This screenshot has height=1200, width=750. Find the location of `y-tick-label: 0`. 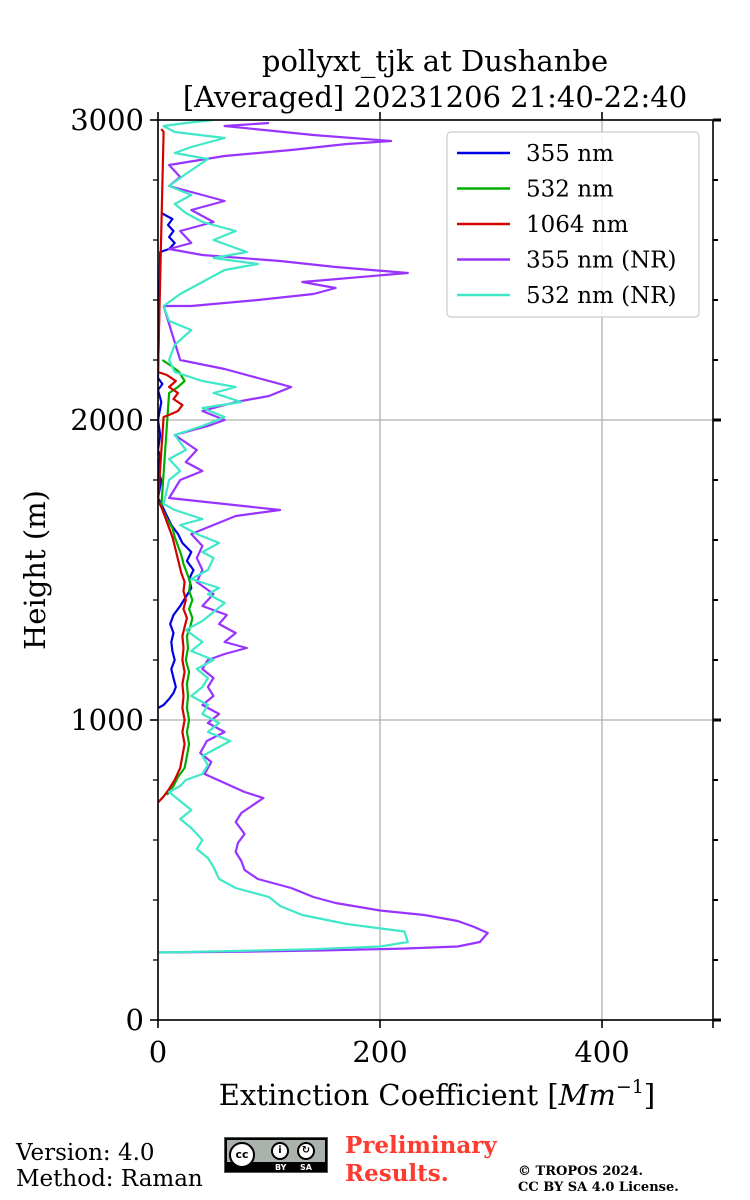

y-tick-label: 0 is located at coordinates (135, 1020).